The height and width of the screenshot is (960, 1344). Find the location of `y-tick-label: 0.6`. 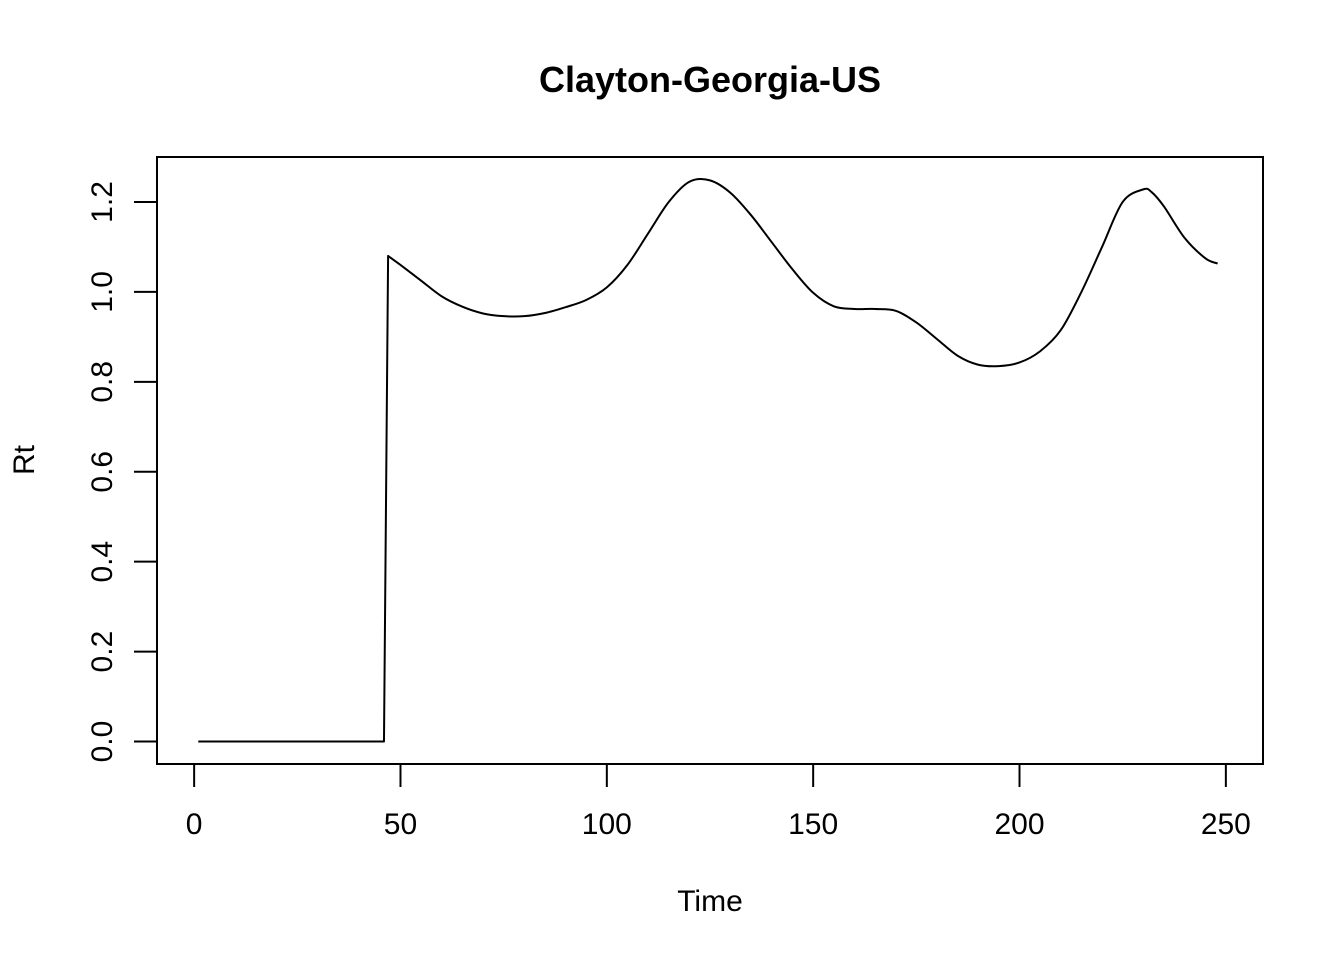

y-tick-label: 0.6 is located at coordinates (102, 472).